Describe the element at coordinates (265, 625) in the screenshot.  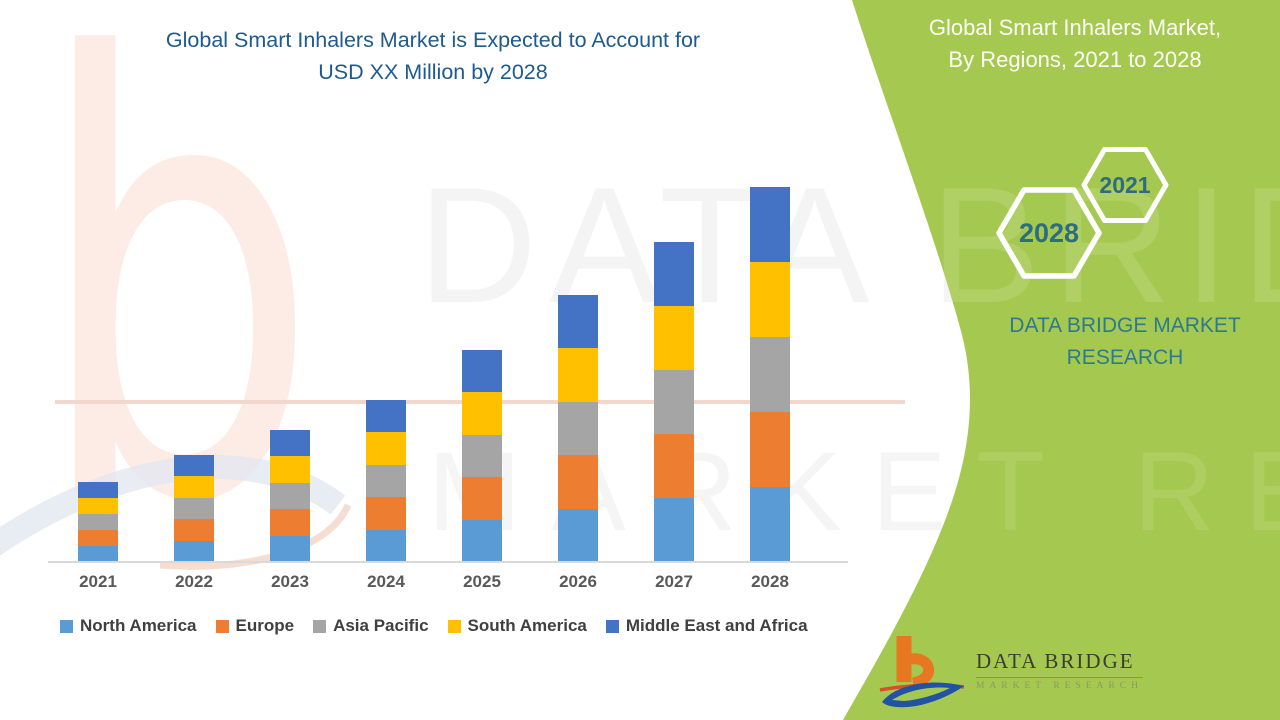
I see `legend-label: Europe` at that location.